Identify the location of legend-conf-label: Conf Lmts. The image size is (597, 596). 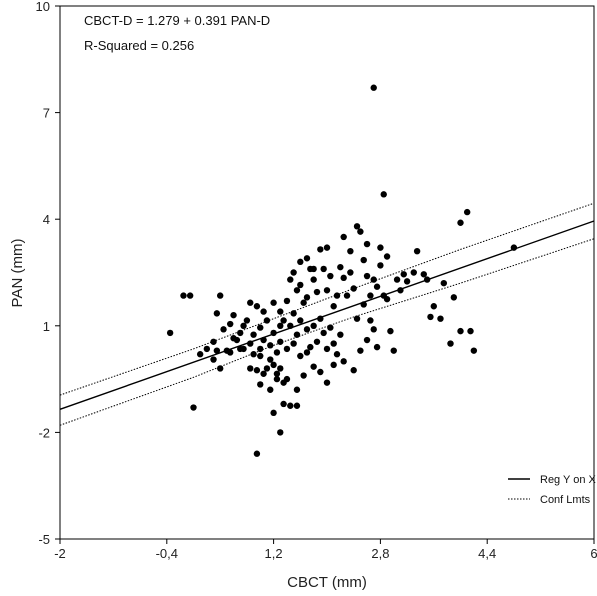
(565, 500).